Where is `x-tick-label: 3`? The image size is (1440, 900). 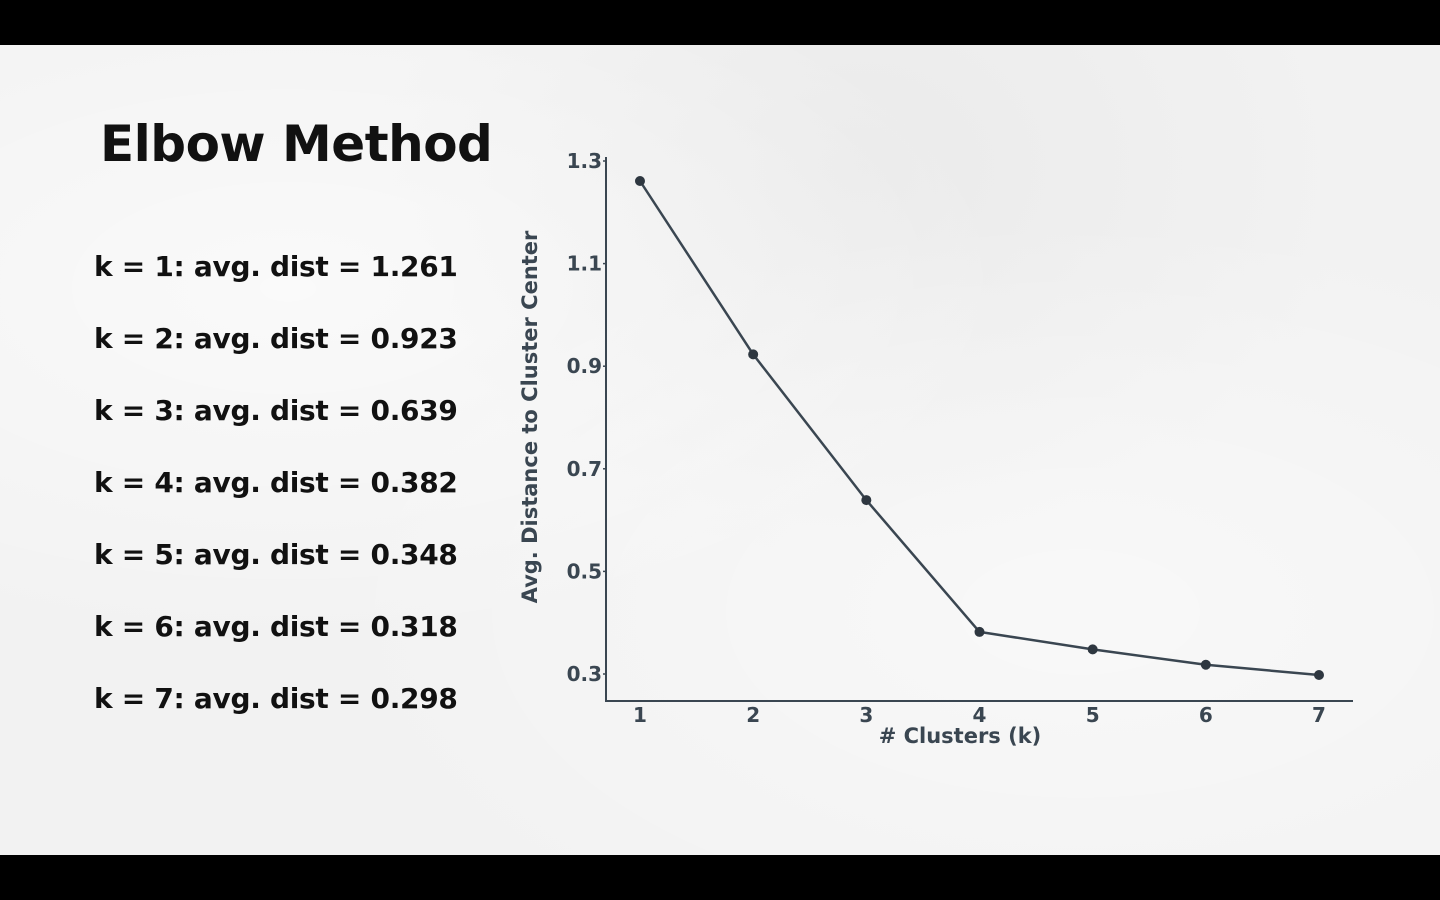
x-tick-label: 3 is located at coordinates (866, 715).